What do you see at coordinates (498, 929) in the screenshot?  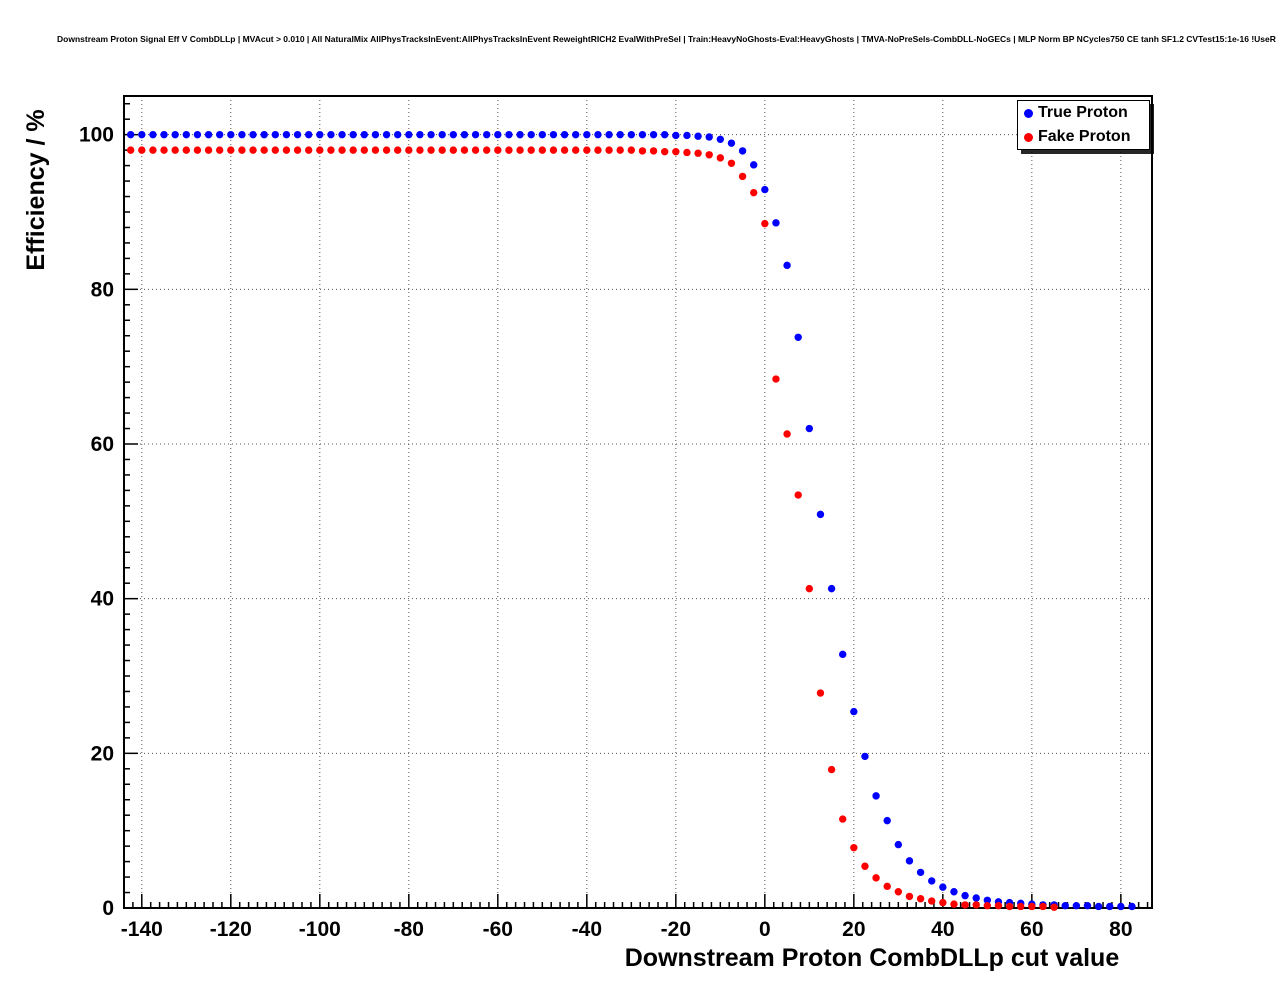 I see `x-tick-label: -60` at bounding box center [498, 929].